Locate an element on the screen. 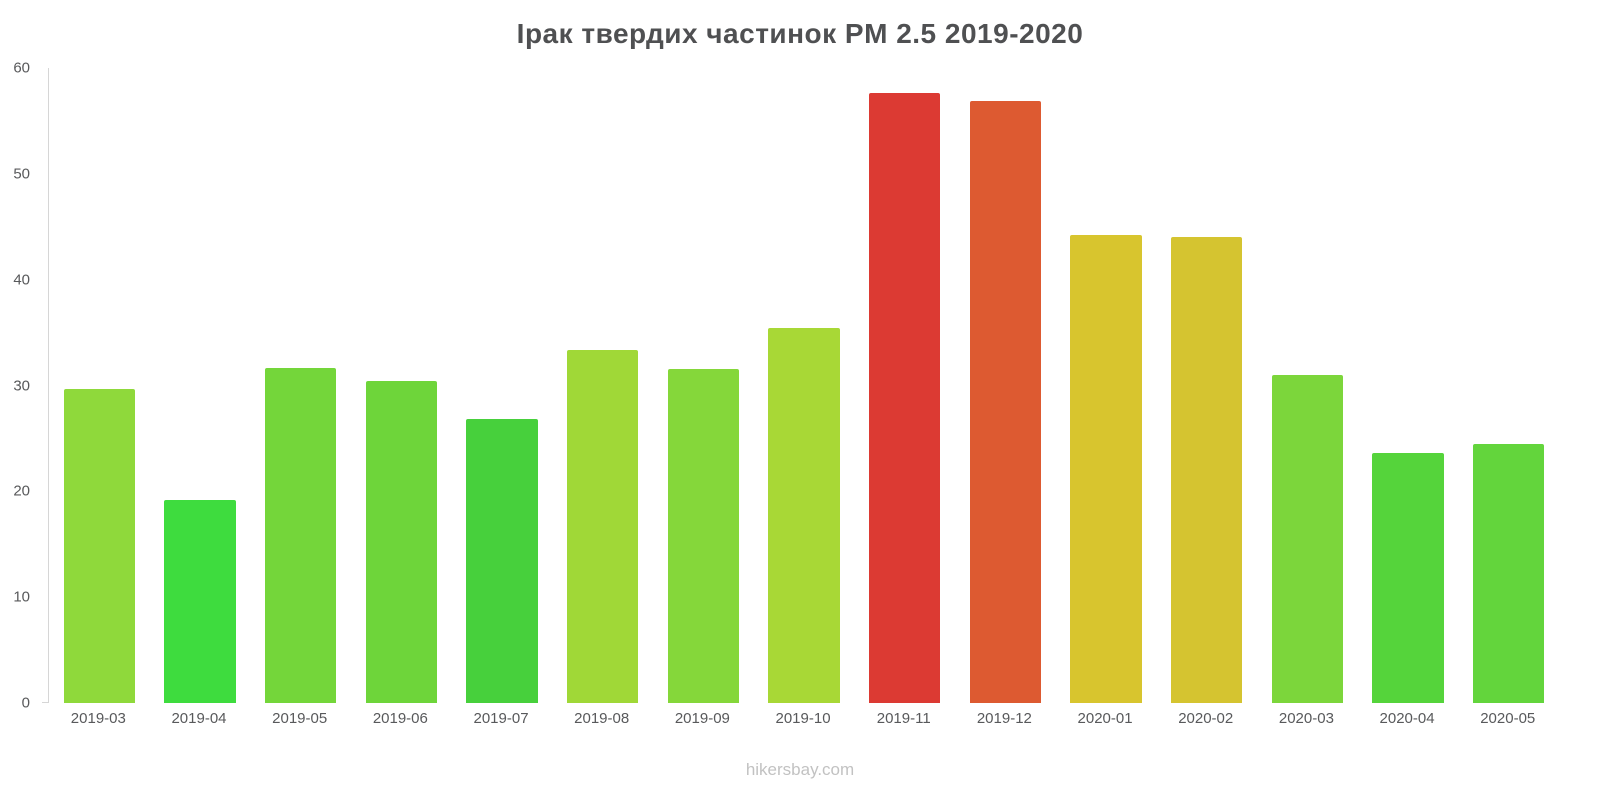  chart-title: Ірак твердих частинок PM 2.5 2019-2020 is located at coordinates (800, 33).